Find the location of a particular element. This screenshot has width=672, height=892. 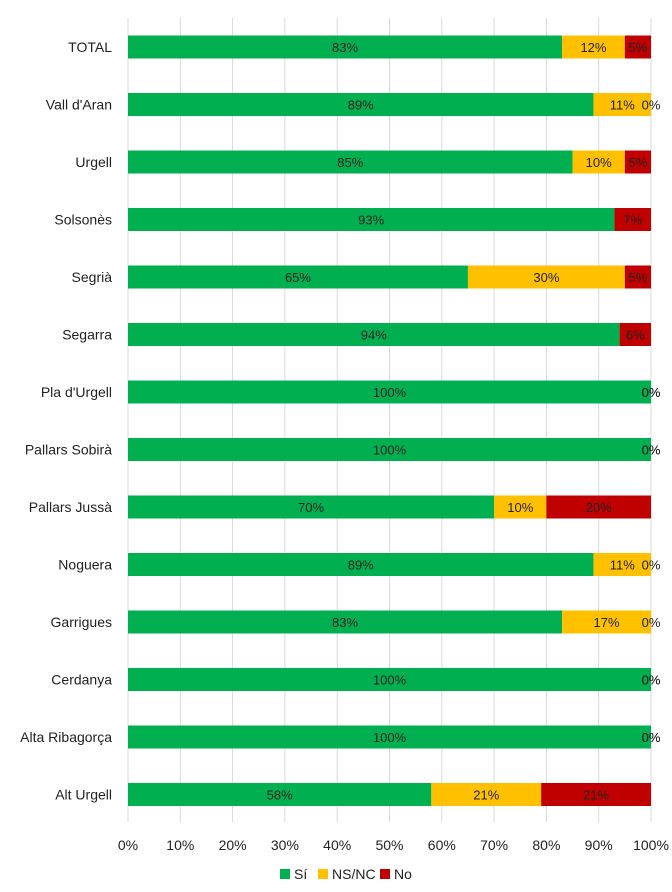

category-label: Vall d'Aran is located at coordinates (79, 105).